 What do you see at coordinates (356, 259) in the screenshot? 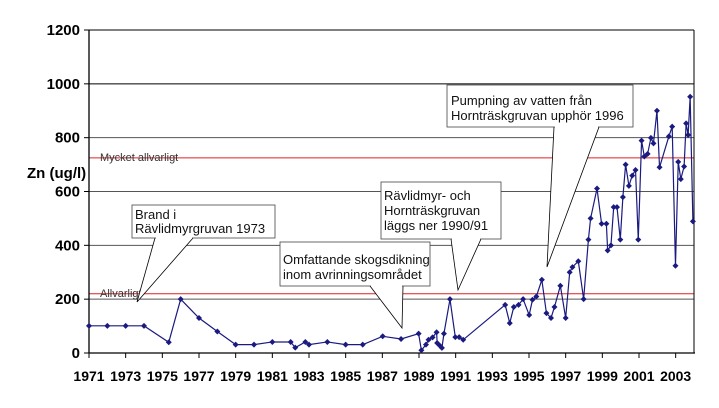
I see `annotation-text: Omfattande skogsdikning` at bounding box center [356, 259].